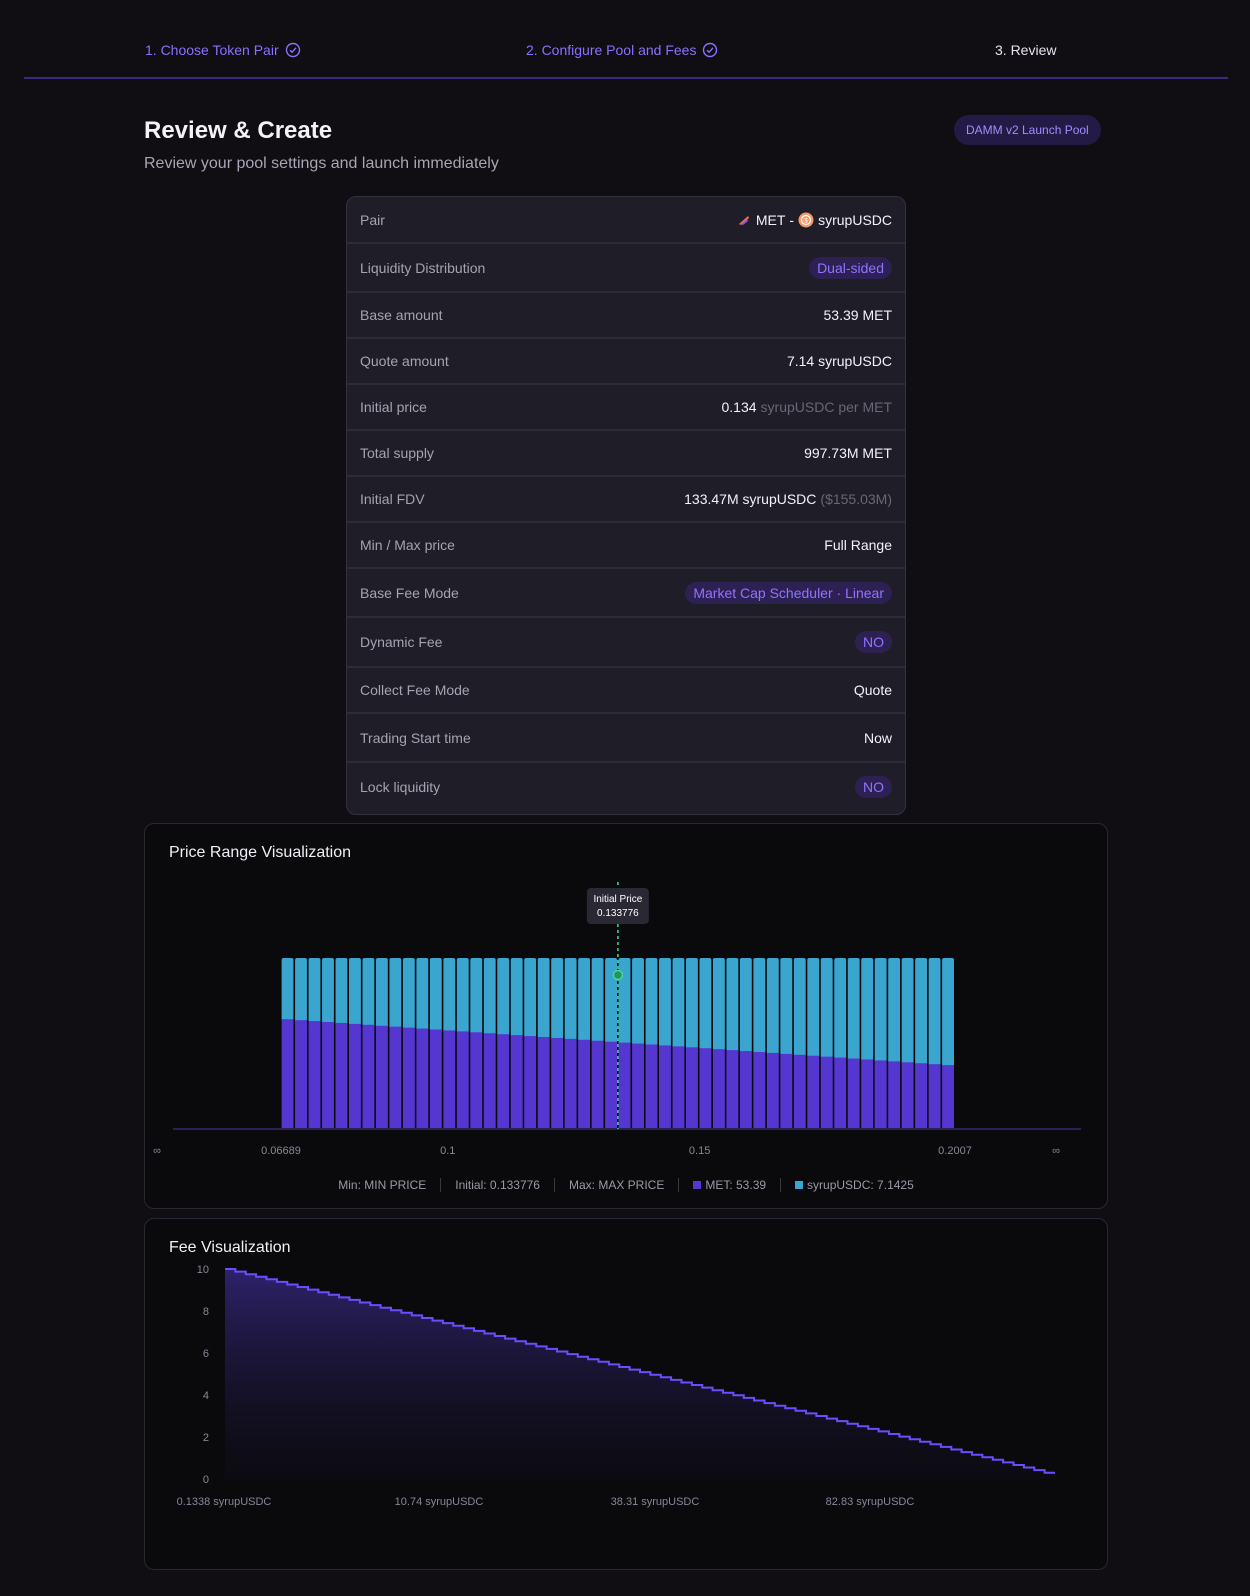 The width and height of the screenshot is (1250, 1596). What do you see at coordinates (415, 690) in the screenshot?
I see `row-label: Collect Fee Mode` at bounding box center [415, 690].